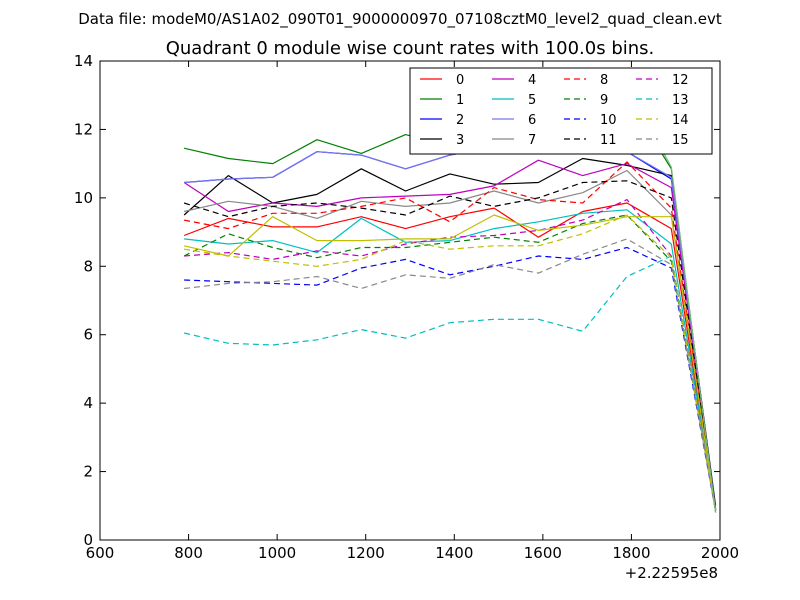 Image resolution: width=800 pixels, height=600 pixels. What do you see at coordinates (680, 120) in the screenshot?
I see `legend-label-14: 14` at bounding box center [680, 120].